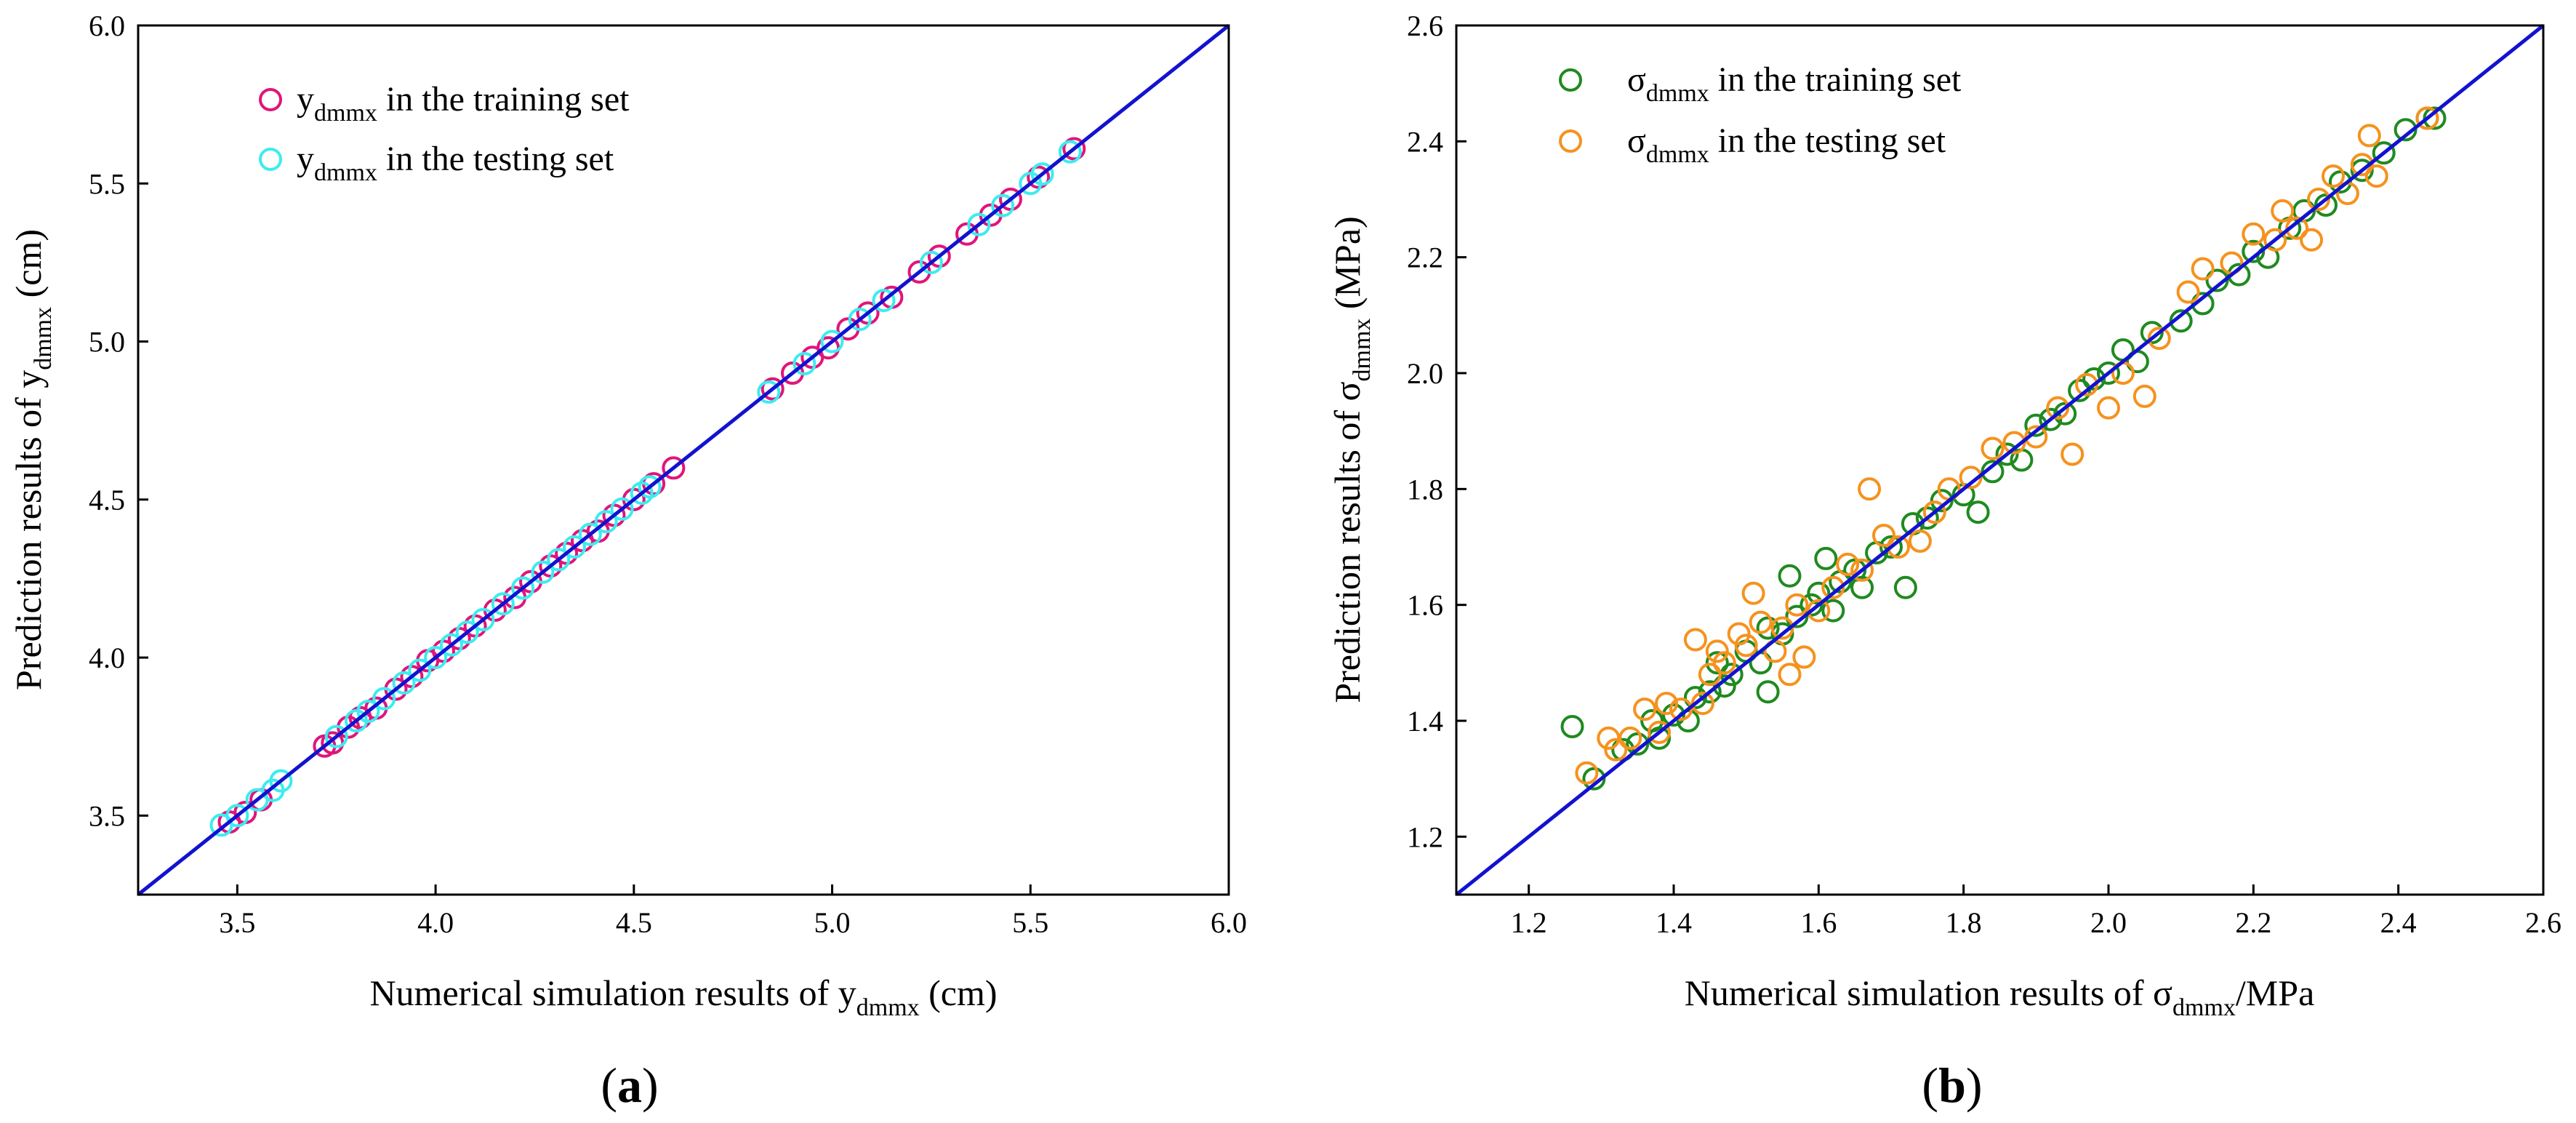 The height and width of the screenshot is (1123, 2576). Describe the element at coordinates (32, 459) in the screenshot. I see `panel-a-y-axis-title: Prediction results of ydmmx (cm)` at that location.